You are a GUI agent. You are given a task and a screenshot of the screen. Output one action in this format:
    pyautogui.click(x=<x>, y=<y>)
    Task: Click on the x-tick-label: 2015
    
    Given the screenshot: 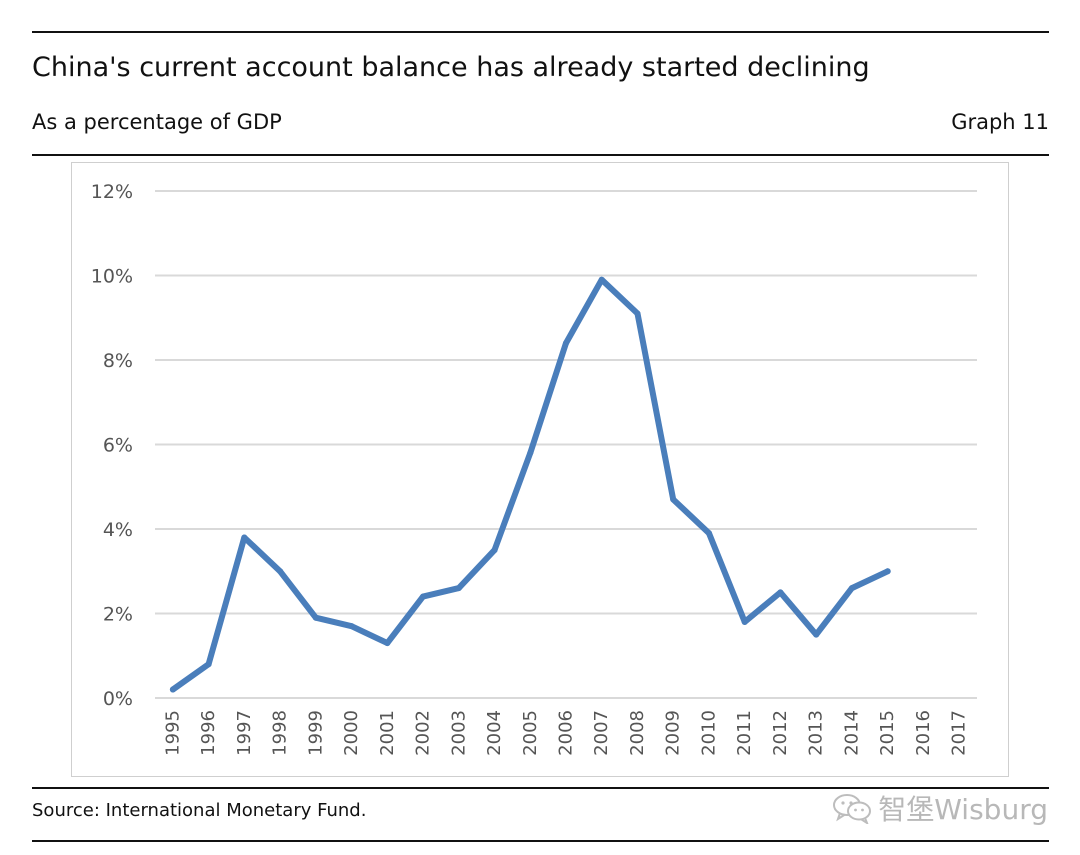 What is the action you would take?
    pyautogui.click(x=887, y=733)
    